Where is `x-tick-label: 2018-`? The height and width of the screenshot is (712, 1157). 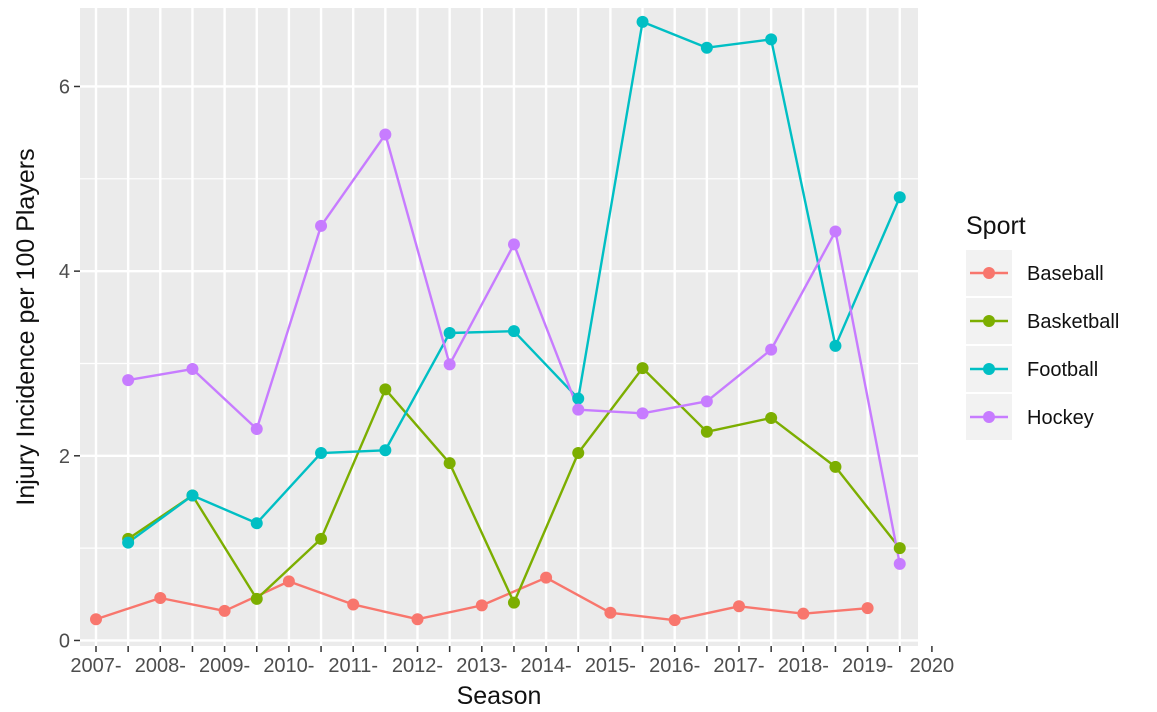
x-tick-label: 2018- is located at coordinates (803, 666).